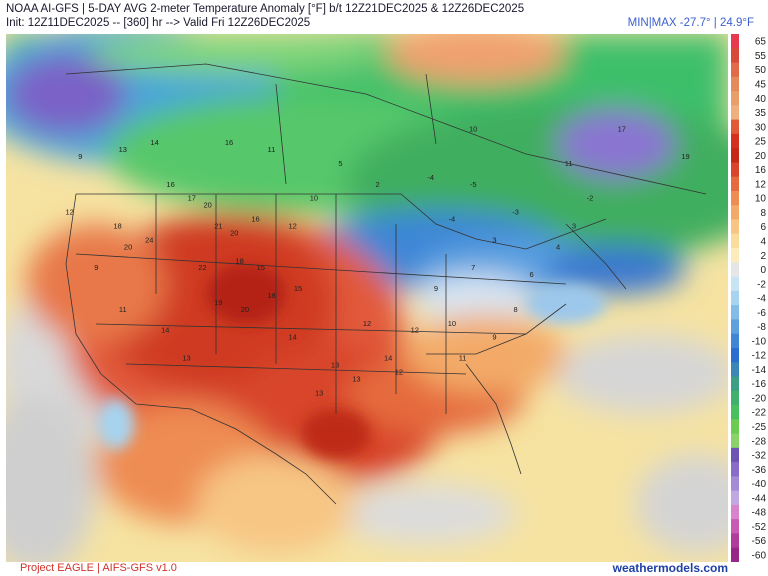 This screenshot has height=576, width=768. I want to click on colorbar-label: -8, so click(761, 327).